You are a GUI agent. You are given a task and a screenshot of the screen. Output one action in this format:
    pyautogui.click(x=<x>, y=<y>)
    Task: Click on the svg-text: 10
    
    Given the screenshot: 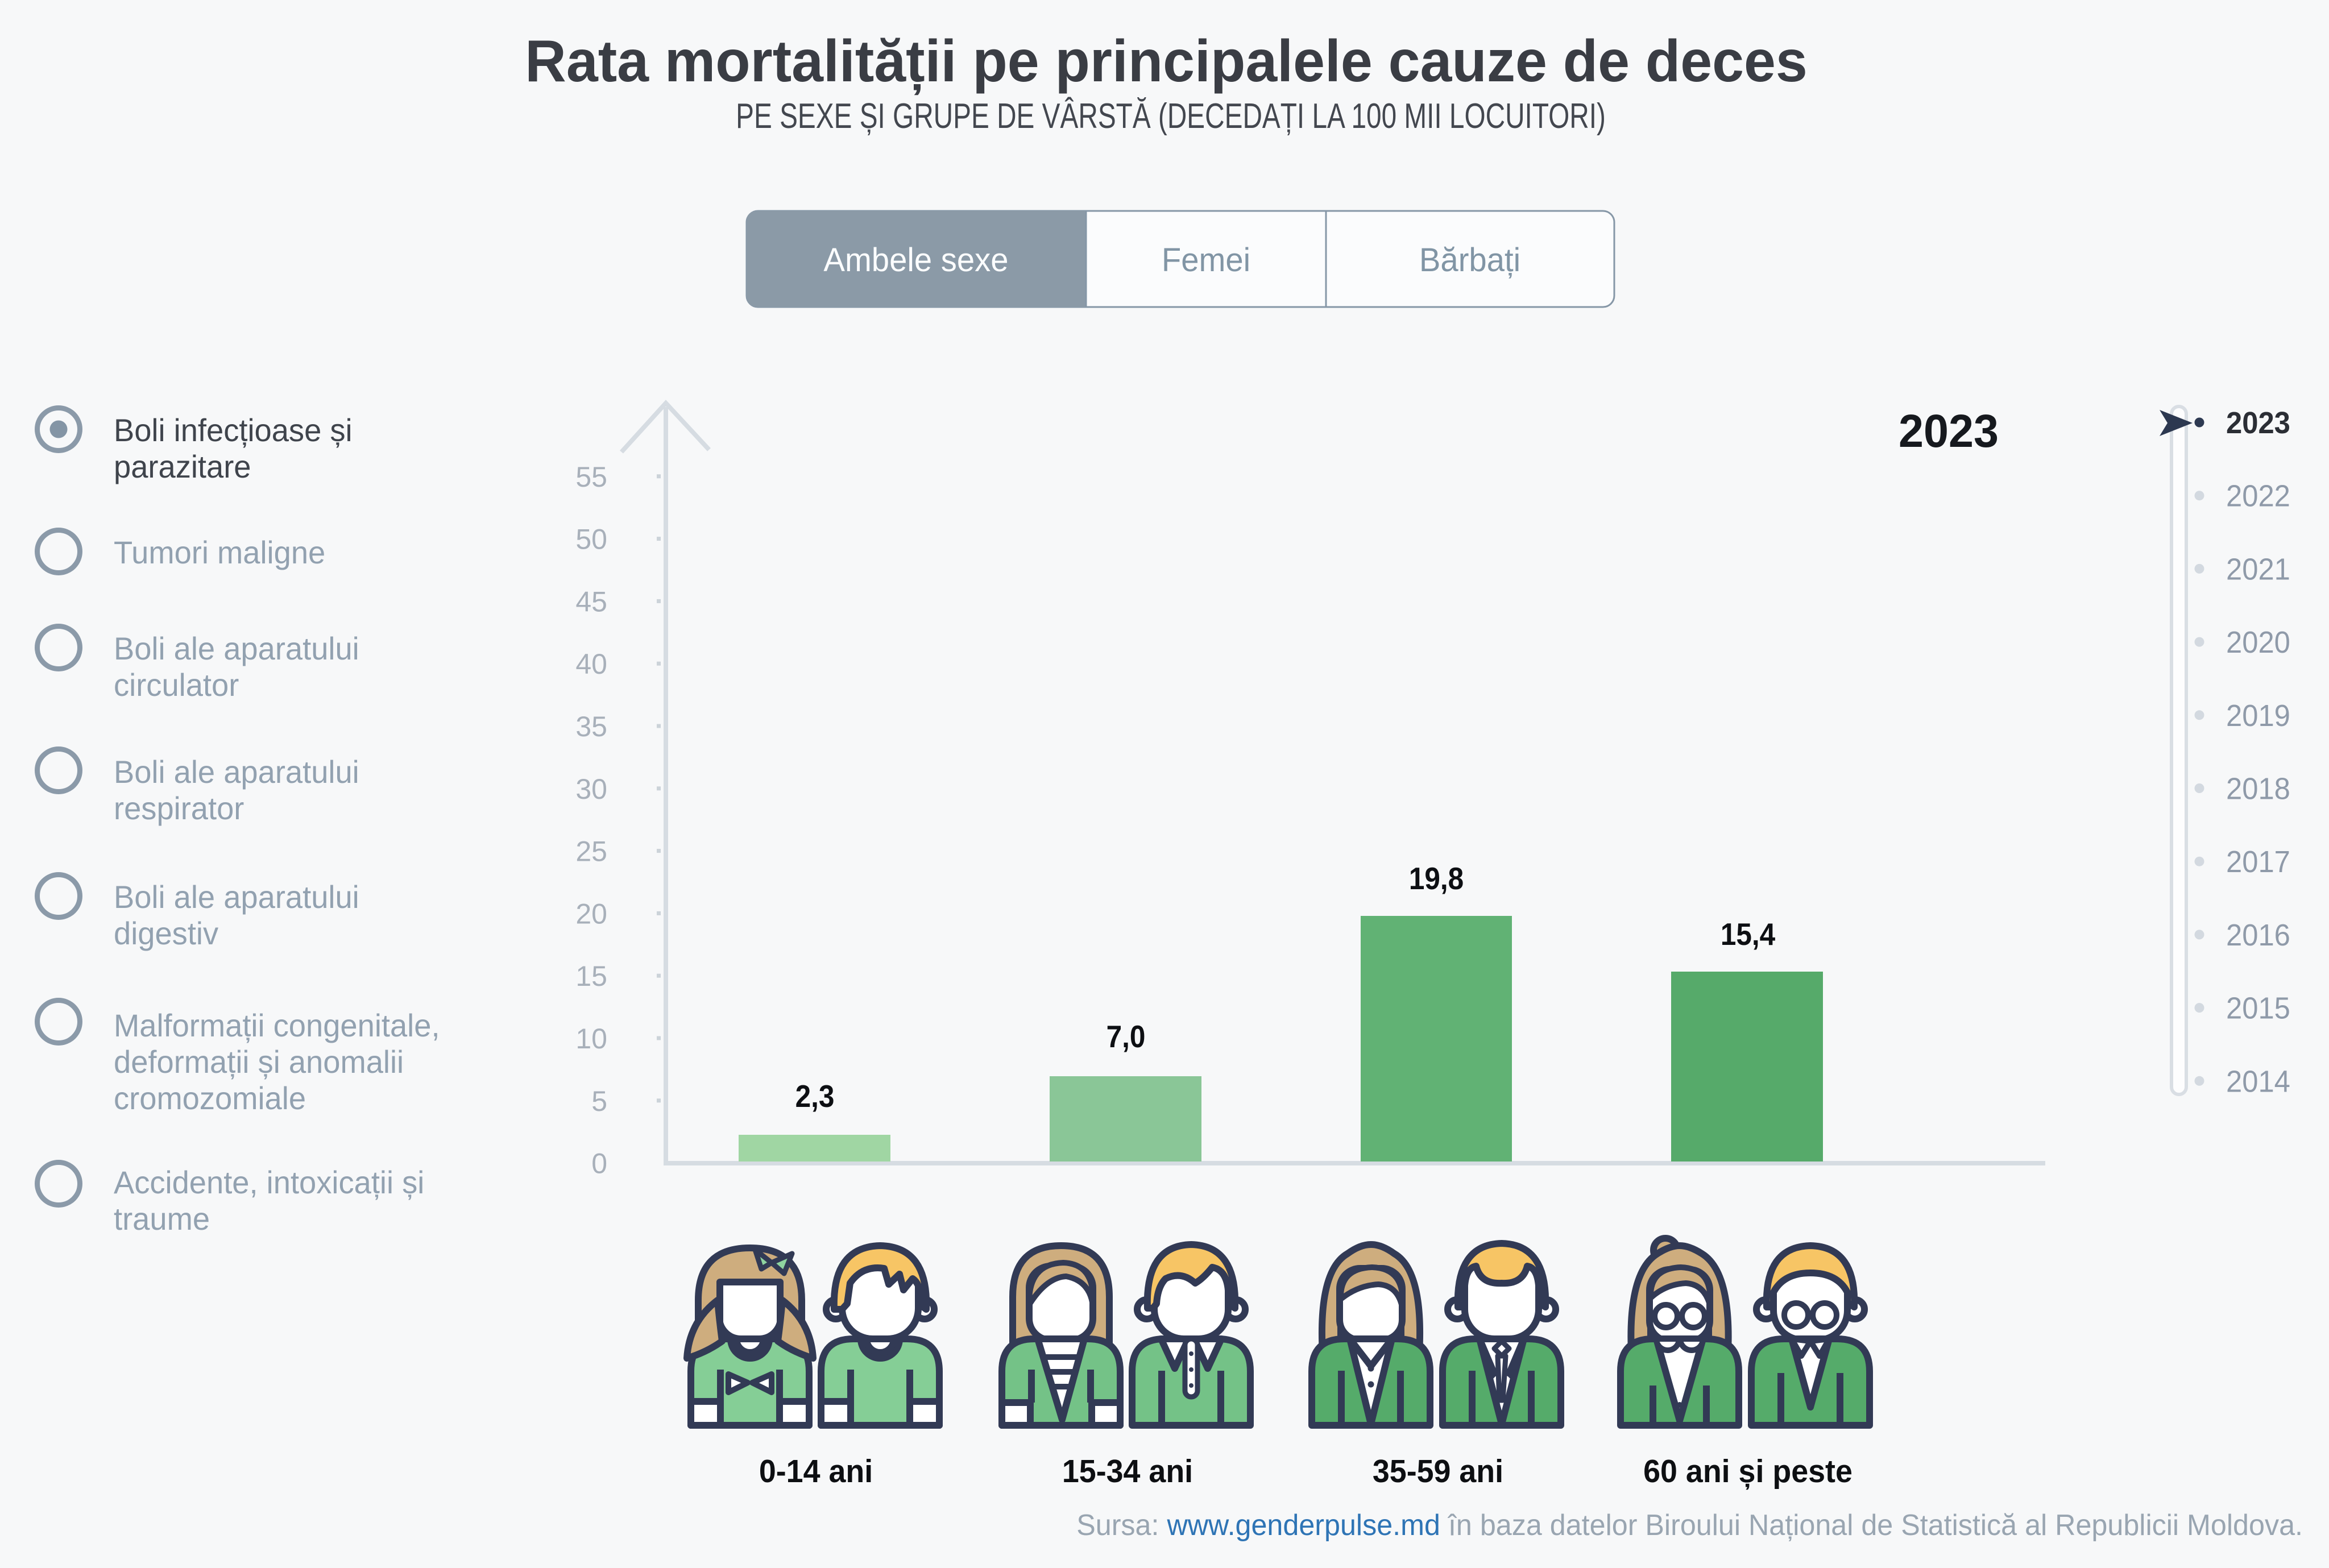 What is the action you would take?
    pyautogui.click(x=591, y=1039)
    